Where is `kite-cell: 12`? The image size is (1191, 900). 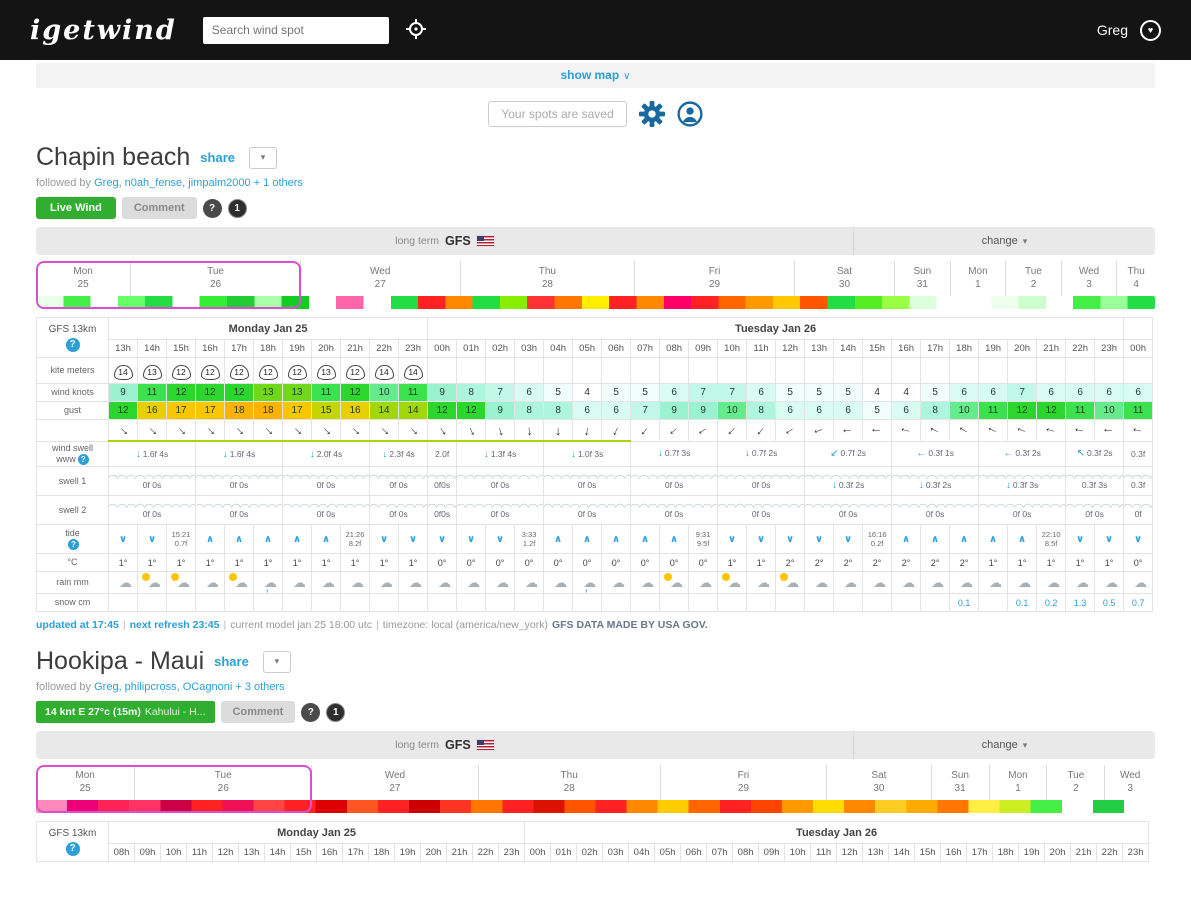 kite-cell: 12 is located at coordinates (210, 370).